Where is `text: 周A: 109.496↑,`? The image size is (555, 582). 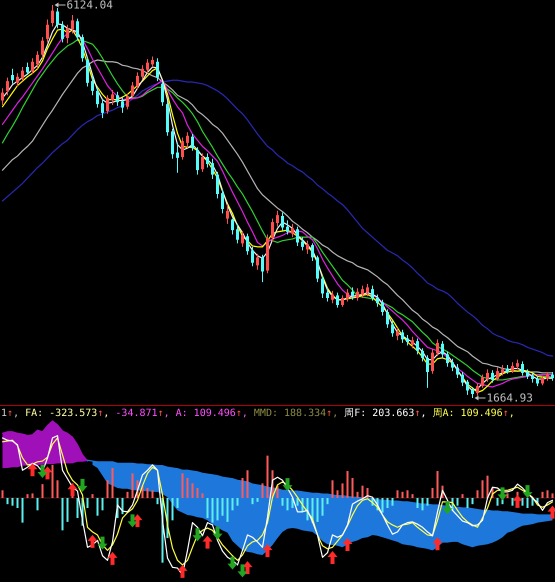
text: 周A: 109.496↑, is located at coordinates (473, 413).